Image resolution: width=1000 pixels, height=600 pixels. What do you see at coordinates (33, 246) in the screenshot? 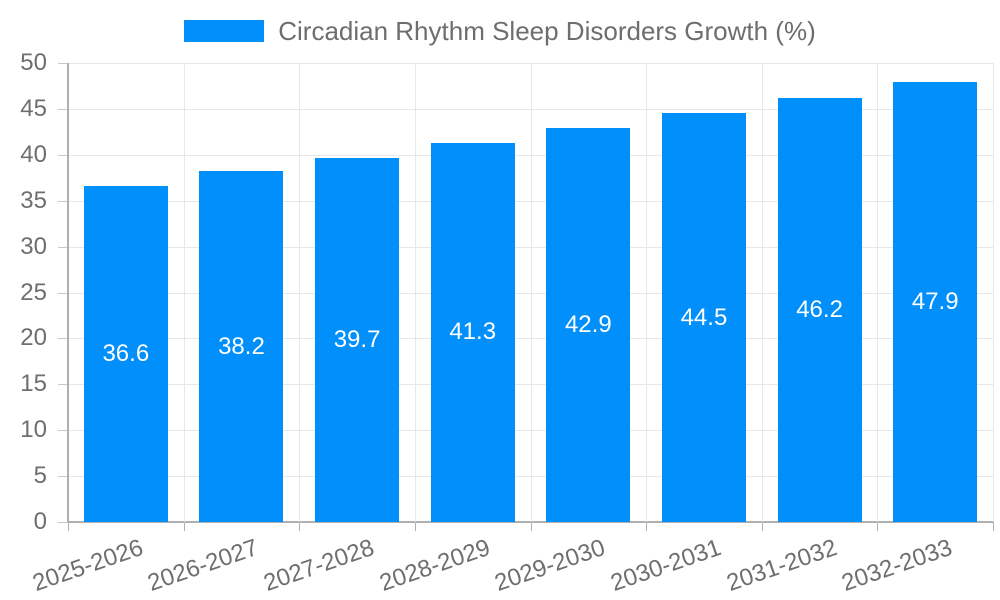
I see `y-axis-tick-label: 30` at bounding box center [33, 246].